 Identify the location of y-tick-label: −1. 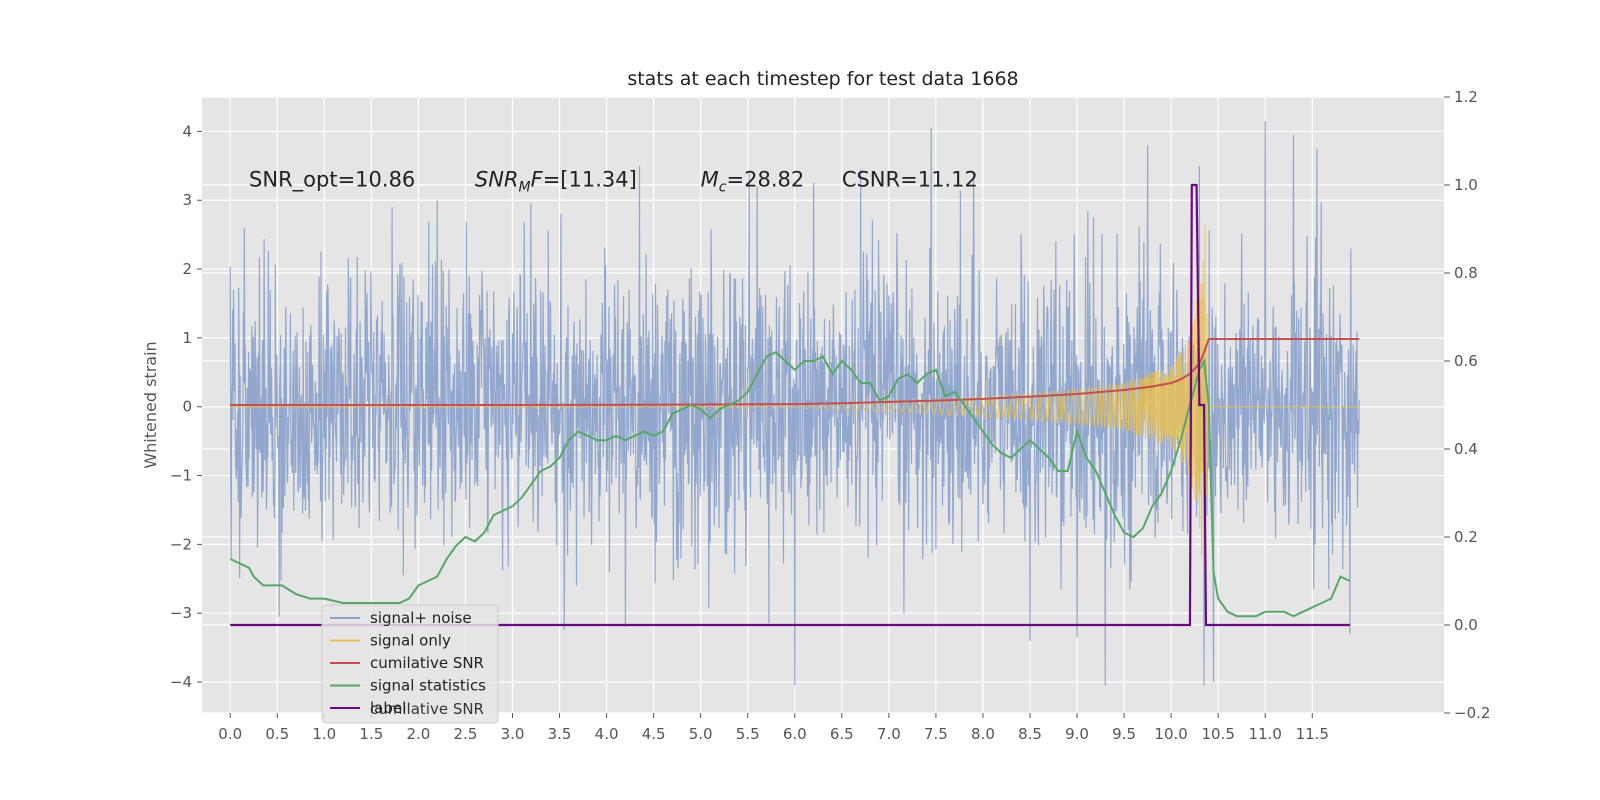
(181, 476).